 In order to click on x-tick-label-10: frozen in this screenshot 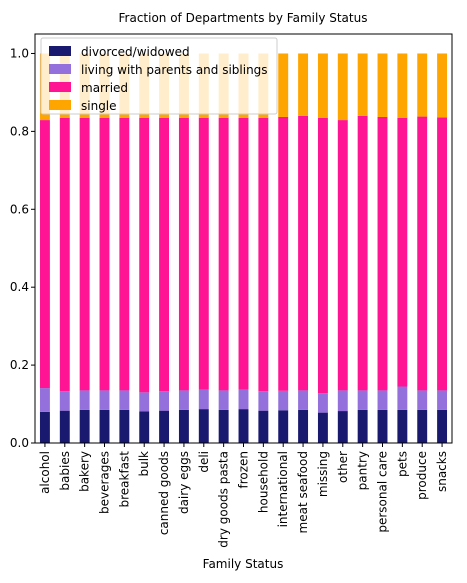, I will do `click(244, 470)`.